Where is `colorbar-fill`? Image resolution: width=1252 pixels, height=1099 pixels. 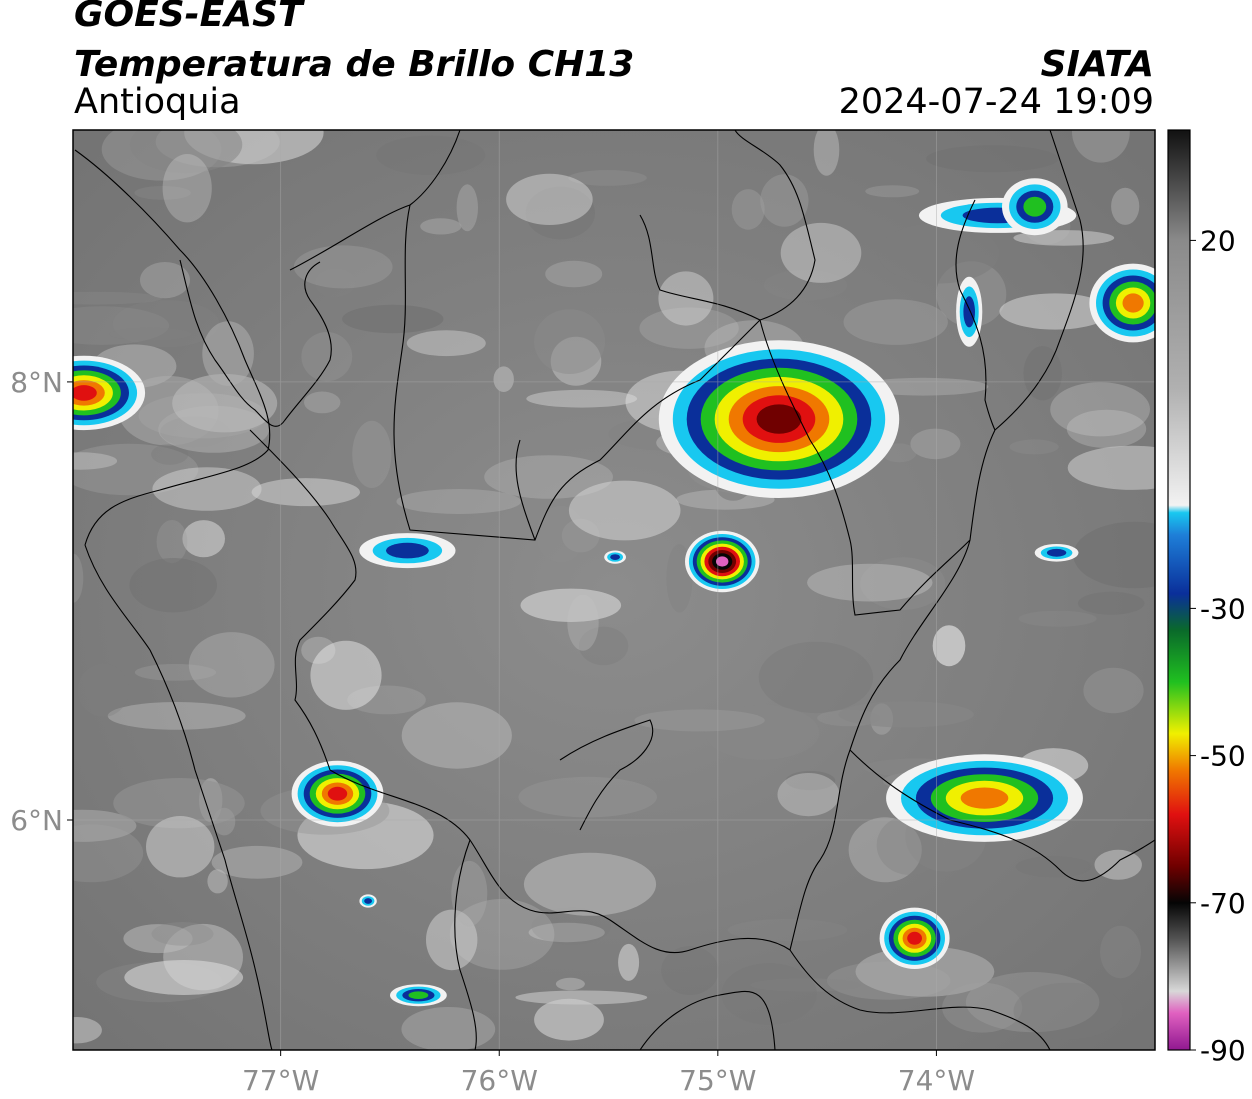
colorbar-fill is located at coordinates (1179, 590).